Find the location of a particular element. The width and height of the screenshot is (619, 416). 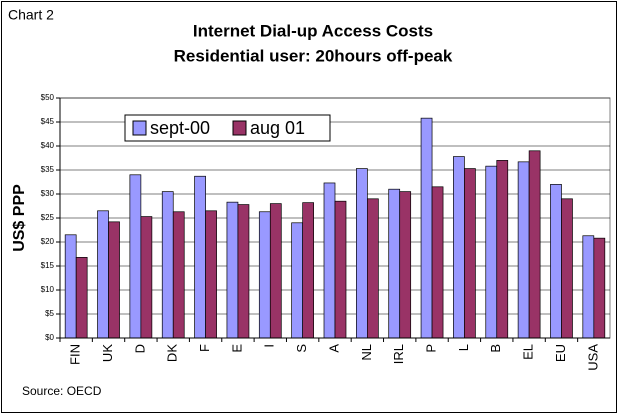

x-tick-label: A is located at coordinates (333, 348).